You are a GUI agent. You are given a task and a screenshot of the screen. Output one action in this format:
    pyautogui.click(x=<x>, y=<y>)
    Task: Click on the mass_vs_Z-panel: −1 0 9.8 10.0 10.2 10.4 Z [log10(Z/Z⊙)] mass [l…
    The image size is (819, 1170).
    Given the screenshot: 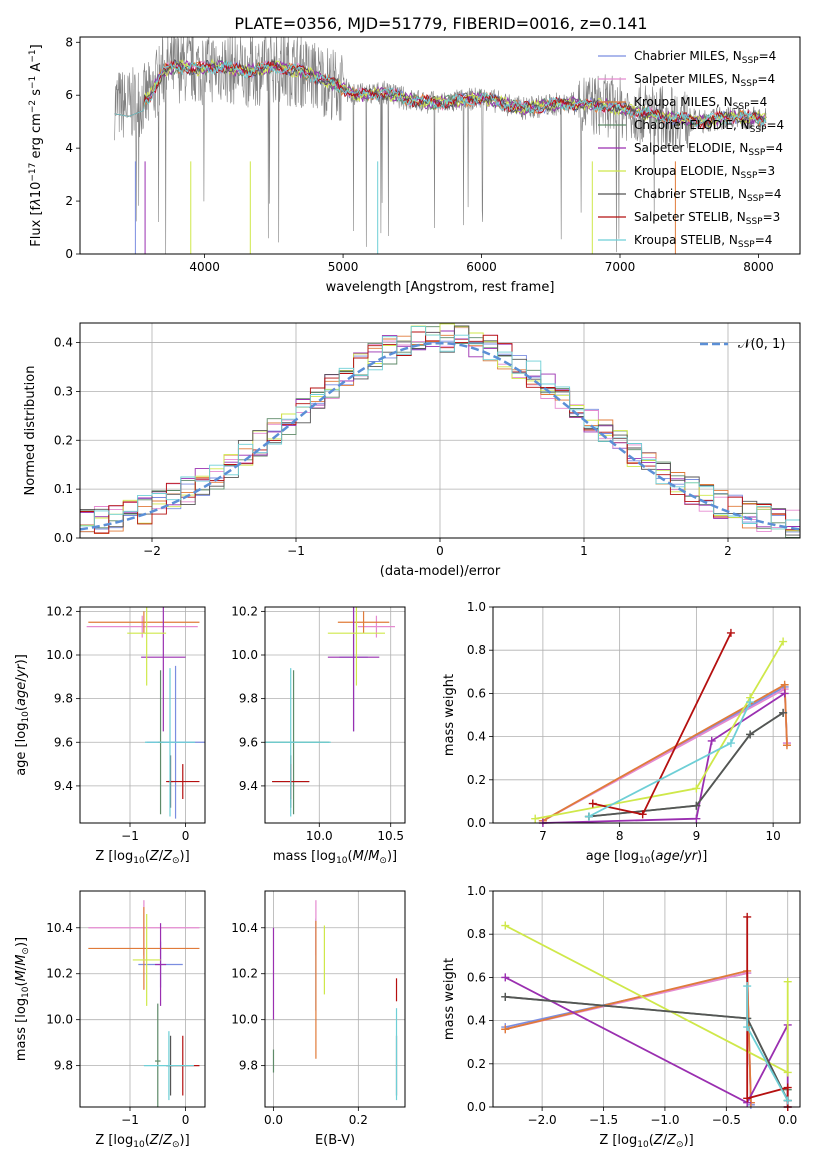 What is the action you would take?
    pyautogui.click(x=110, y=1020)
    